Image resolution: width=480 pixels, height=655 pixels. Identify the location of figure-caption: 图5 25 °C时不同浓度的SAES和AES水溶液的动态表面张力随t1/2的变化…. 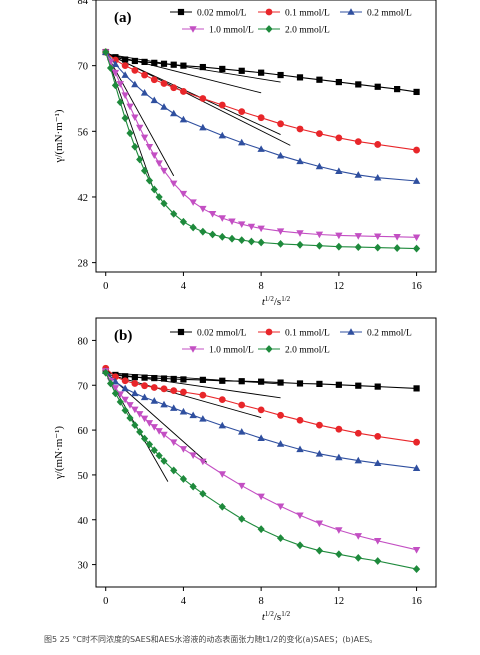
(211, 639).